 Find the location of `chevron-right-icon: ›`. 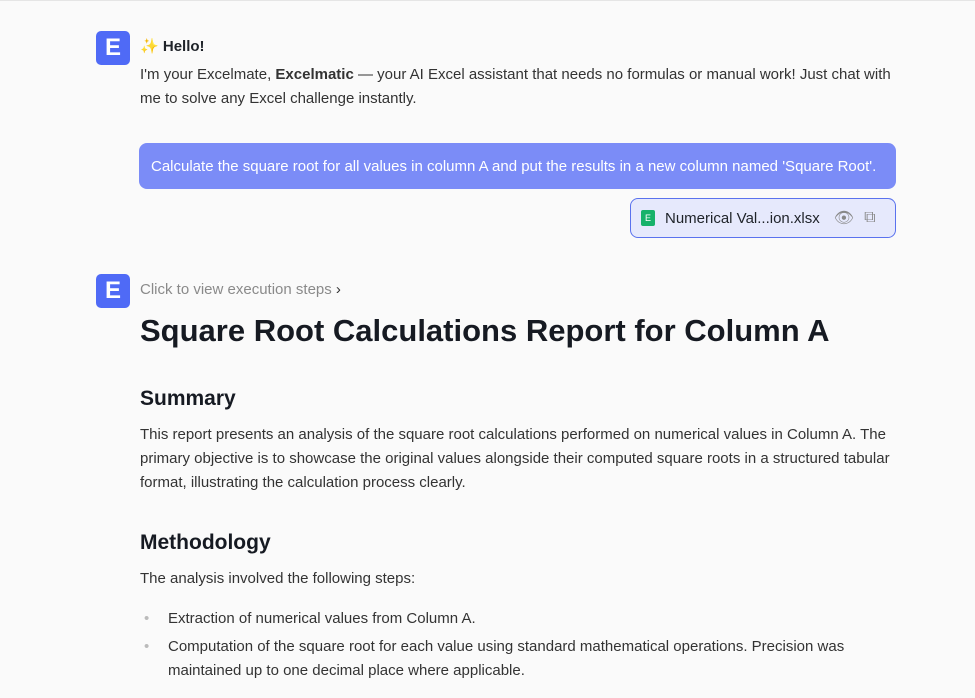

chevron-right-icon: › is located at coordinates (338, 289).